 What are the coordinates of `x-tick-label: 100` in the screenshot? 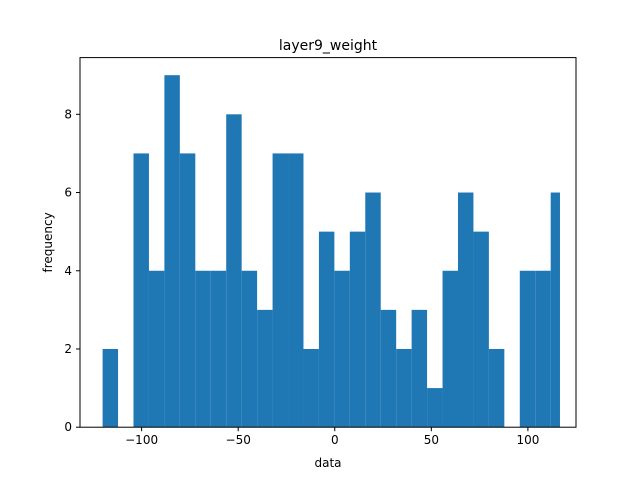 It's located at (527, 440).